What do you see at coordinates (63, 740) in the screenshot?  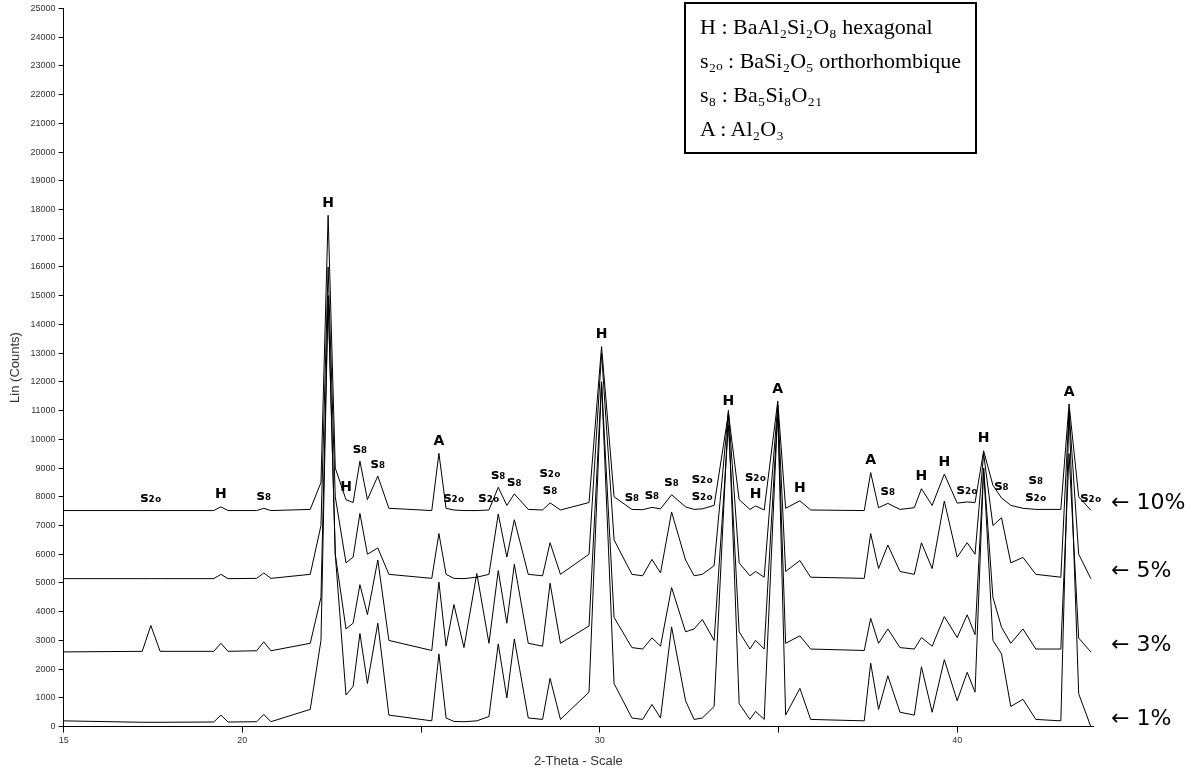 I see `x-tick-label: 15` at bounding box center [63, 740].